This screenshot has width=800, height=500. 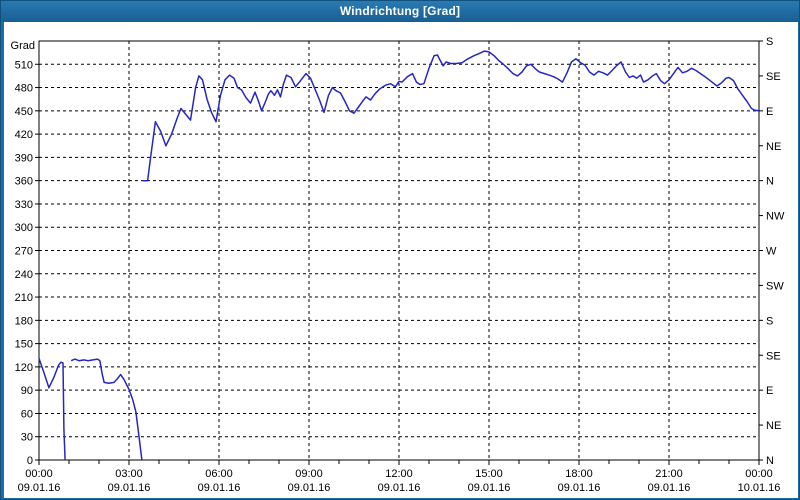 I want to click on x-time-label: 21:00, so click(x=669, y=474).